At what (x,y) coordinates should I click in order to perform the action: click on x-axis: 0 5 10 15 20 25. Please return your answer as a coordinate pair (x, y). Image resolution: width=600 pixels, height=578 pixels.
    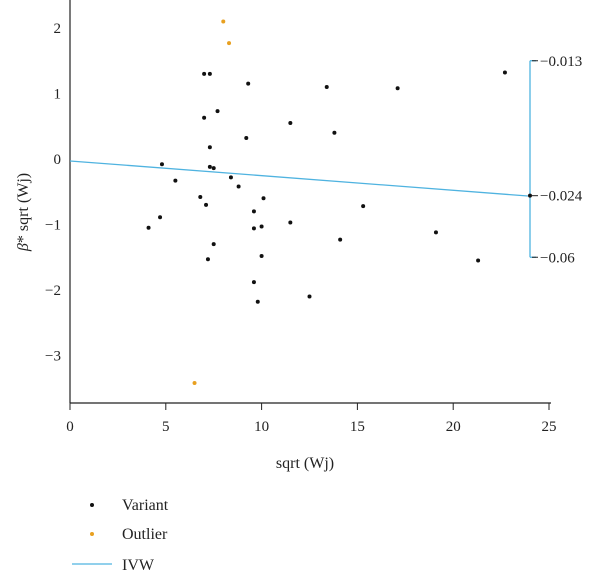
    Looking at the image, I should click on (311, 418).